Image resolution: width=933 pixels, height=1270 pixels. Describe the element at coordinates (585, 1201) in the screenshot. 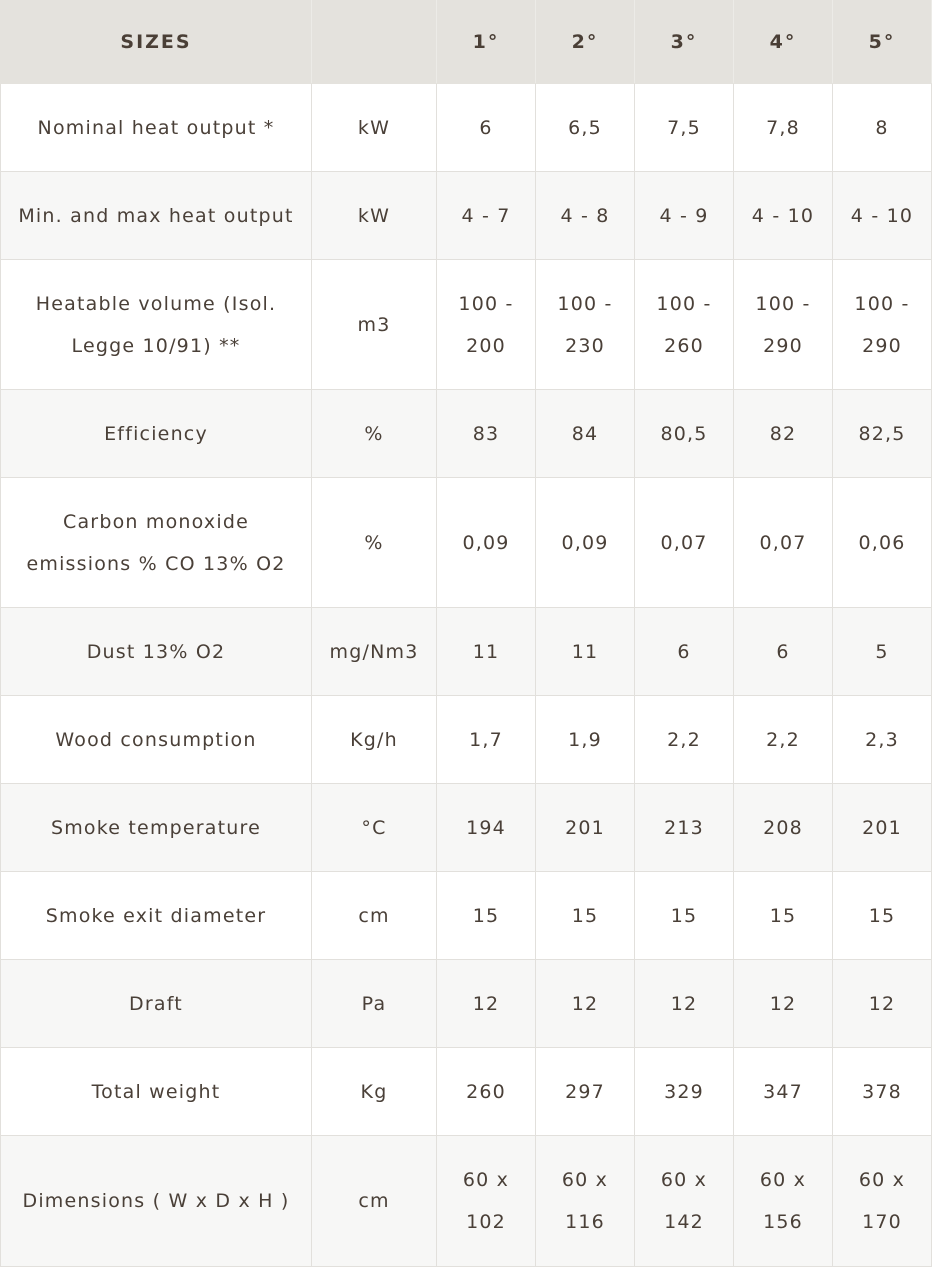

I see `row-value: 60 x 116` at that location.